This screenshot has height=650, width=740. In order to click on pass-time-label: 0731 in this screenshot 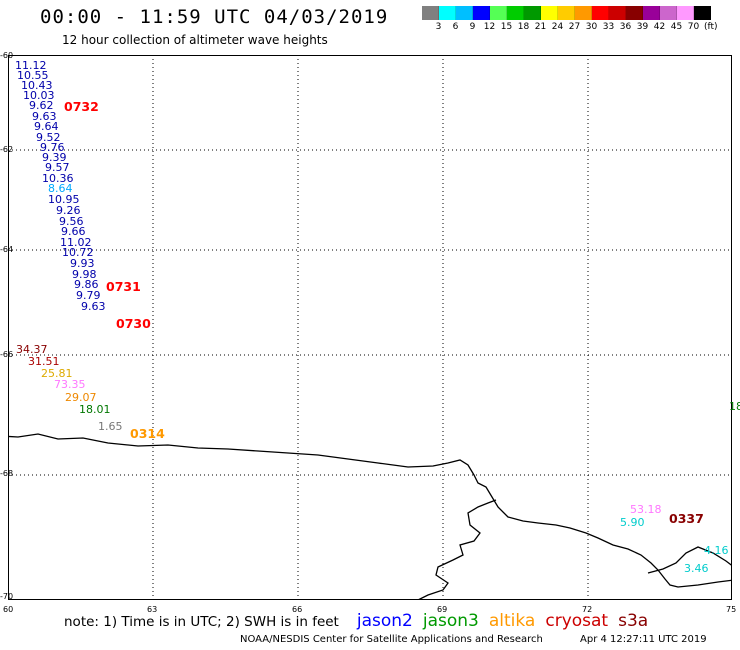, I will do `click(123, 286)`.